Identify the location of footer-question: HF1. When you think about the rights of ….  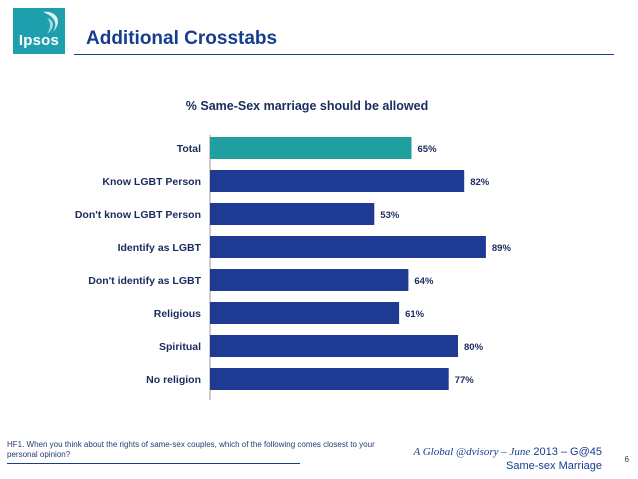
(191, 449).